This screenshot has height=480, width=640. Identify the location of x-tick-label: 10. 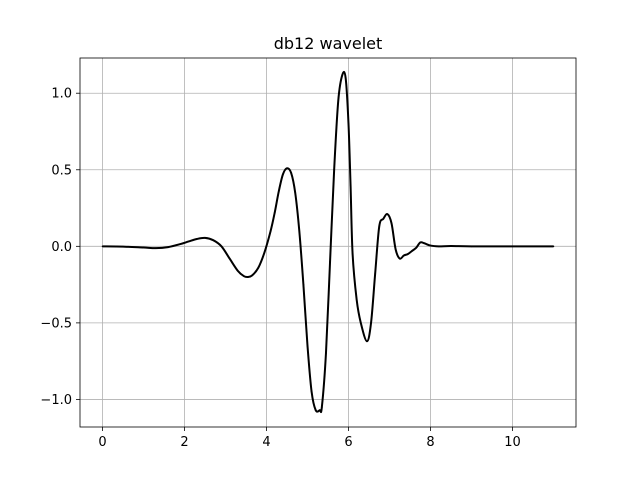
(512, 442).